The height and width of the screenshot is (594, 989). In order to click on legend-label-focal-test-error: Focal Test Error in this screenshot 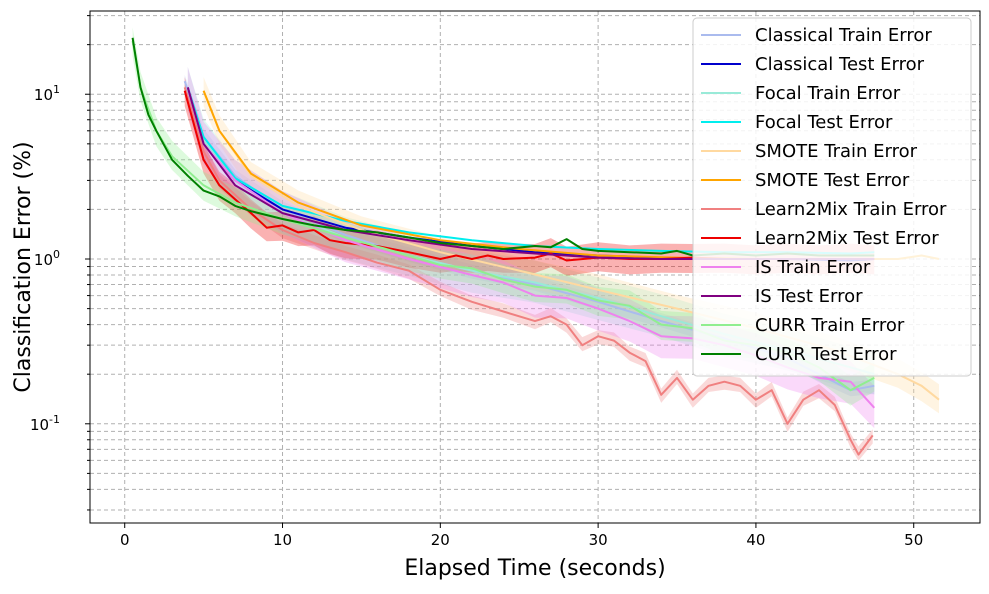, I will do `click(824, 122)`.